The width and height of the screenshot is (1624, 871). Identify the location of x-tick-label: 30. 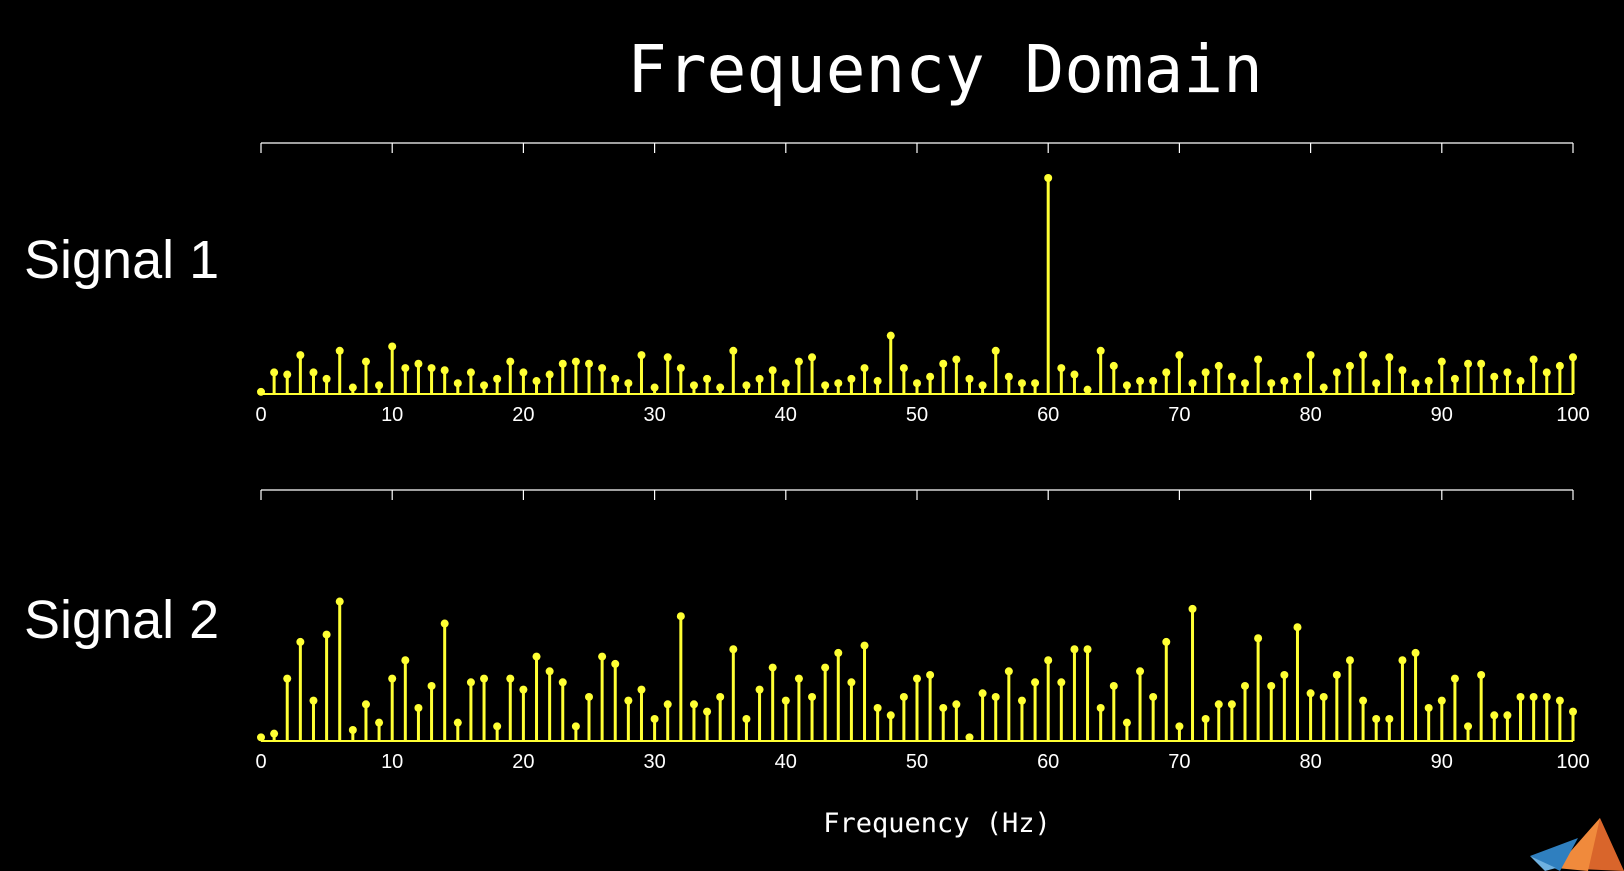
(654, 415).